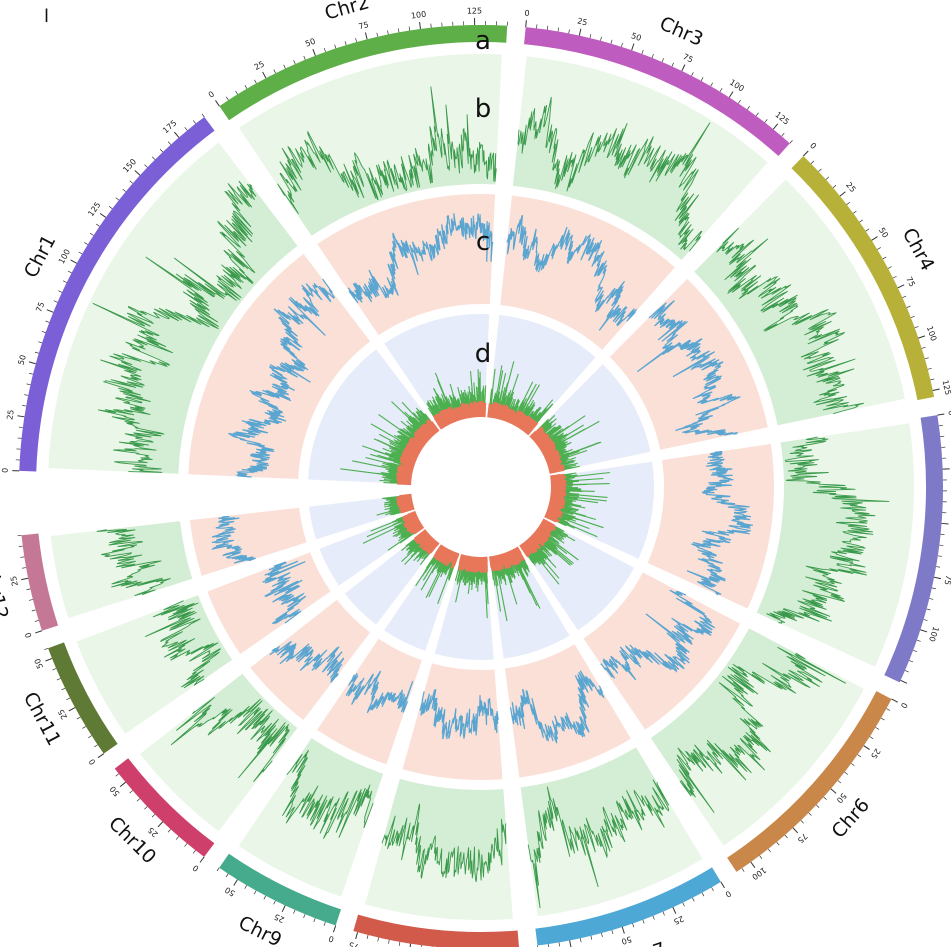 This screenshot has height=947, width=951. I want to click on ideogram-chr7, so click(628, 906).